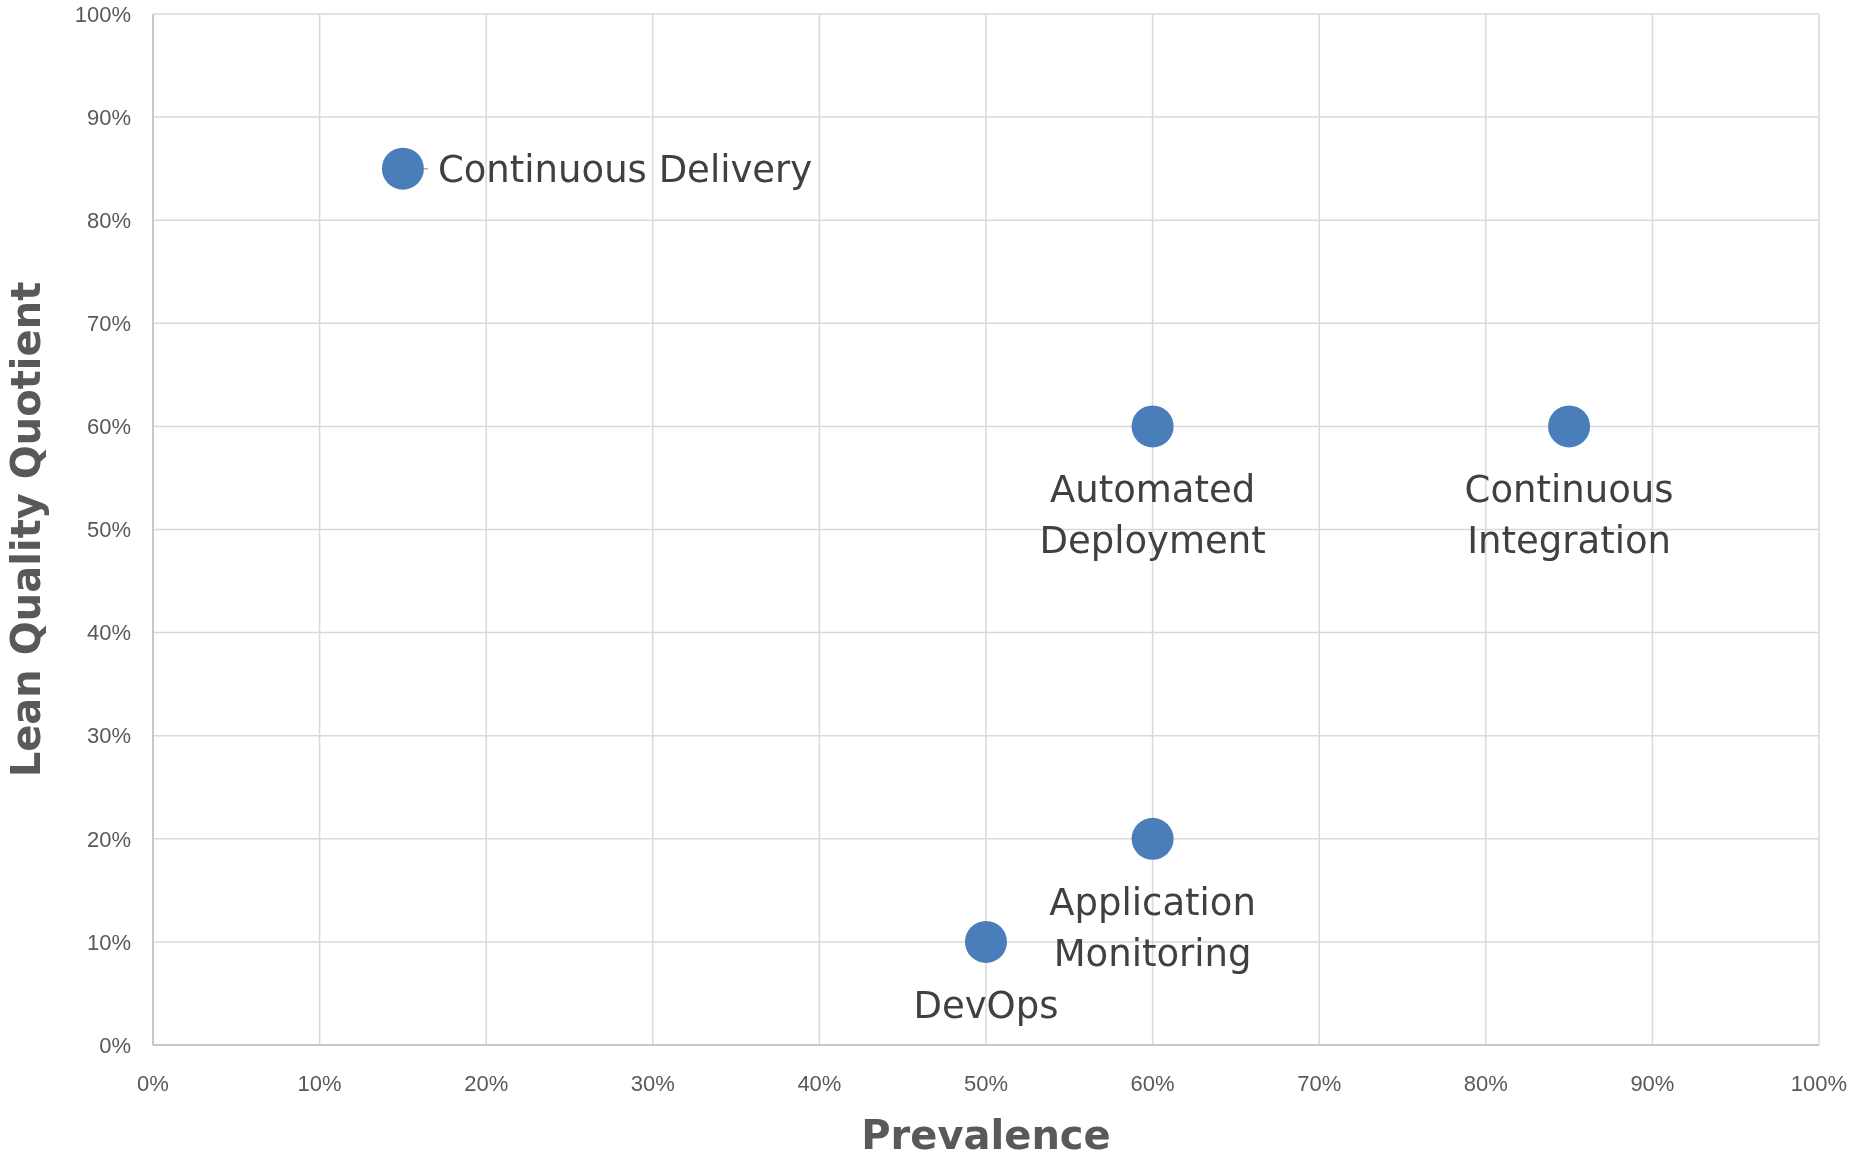 This screenshot has height=1161, width=1858. What do you see at coordinates (108, 839) in the screenshot?
I see `y-tick-label: 20%` at bounding box center [108, 839].